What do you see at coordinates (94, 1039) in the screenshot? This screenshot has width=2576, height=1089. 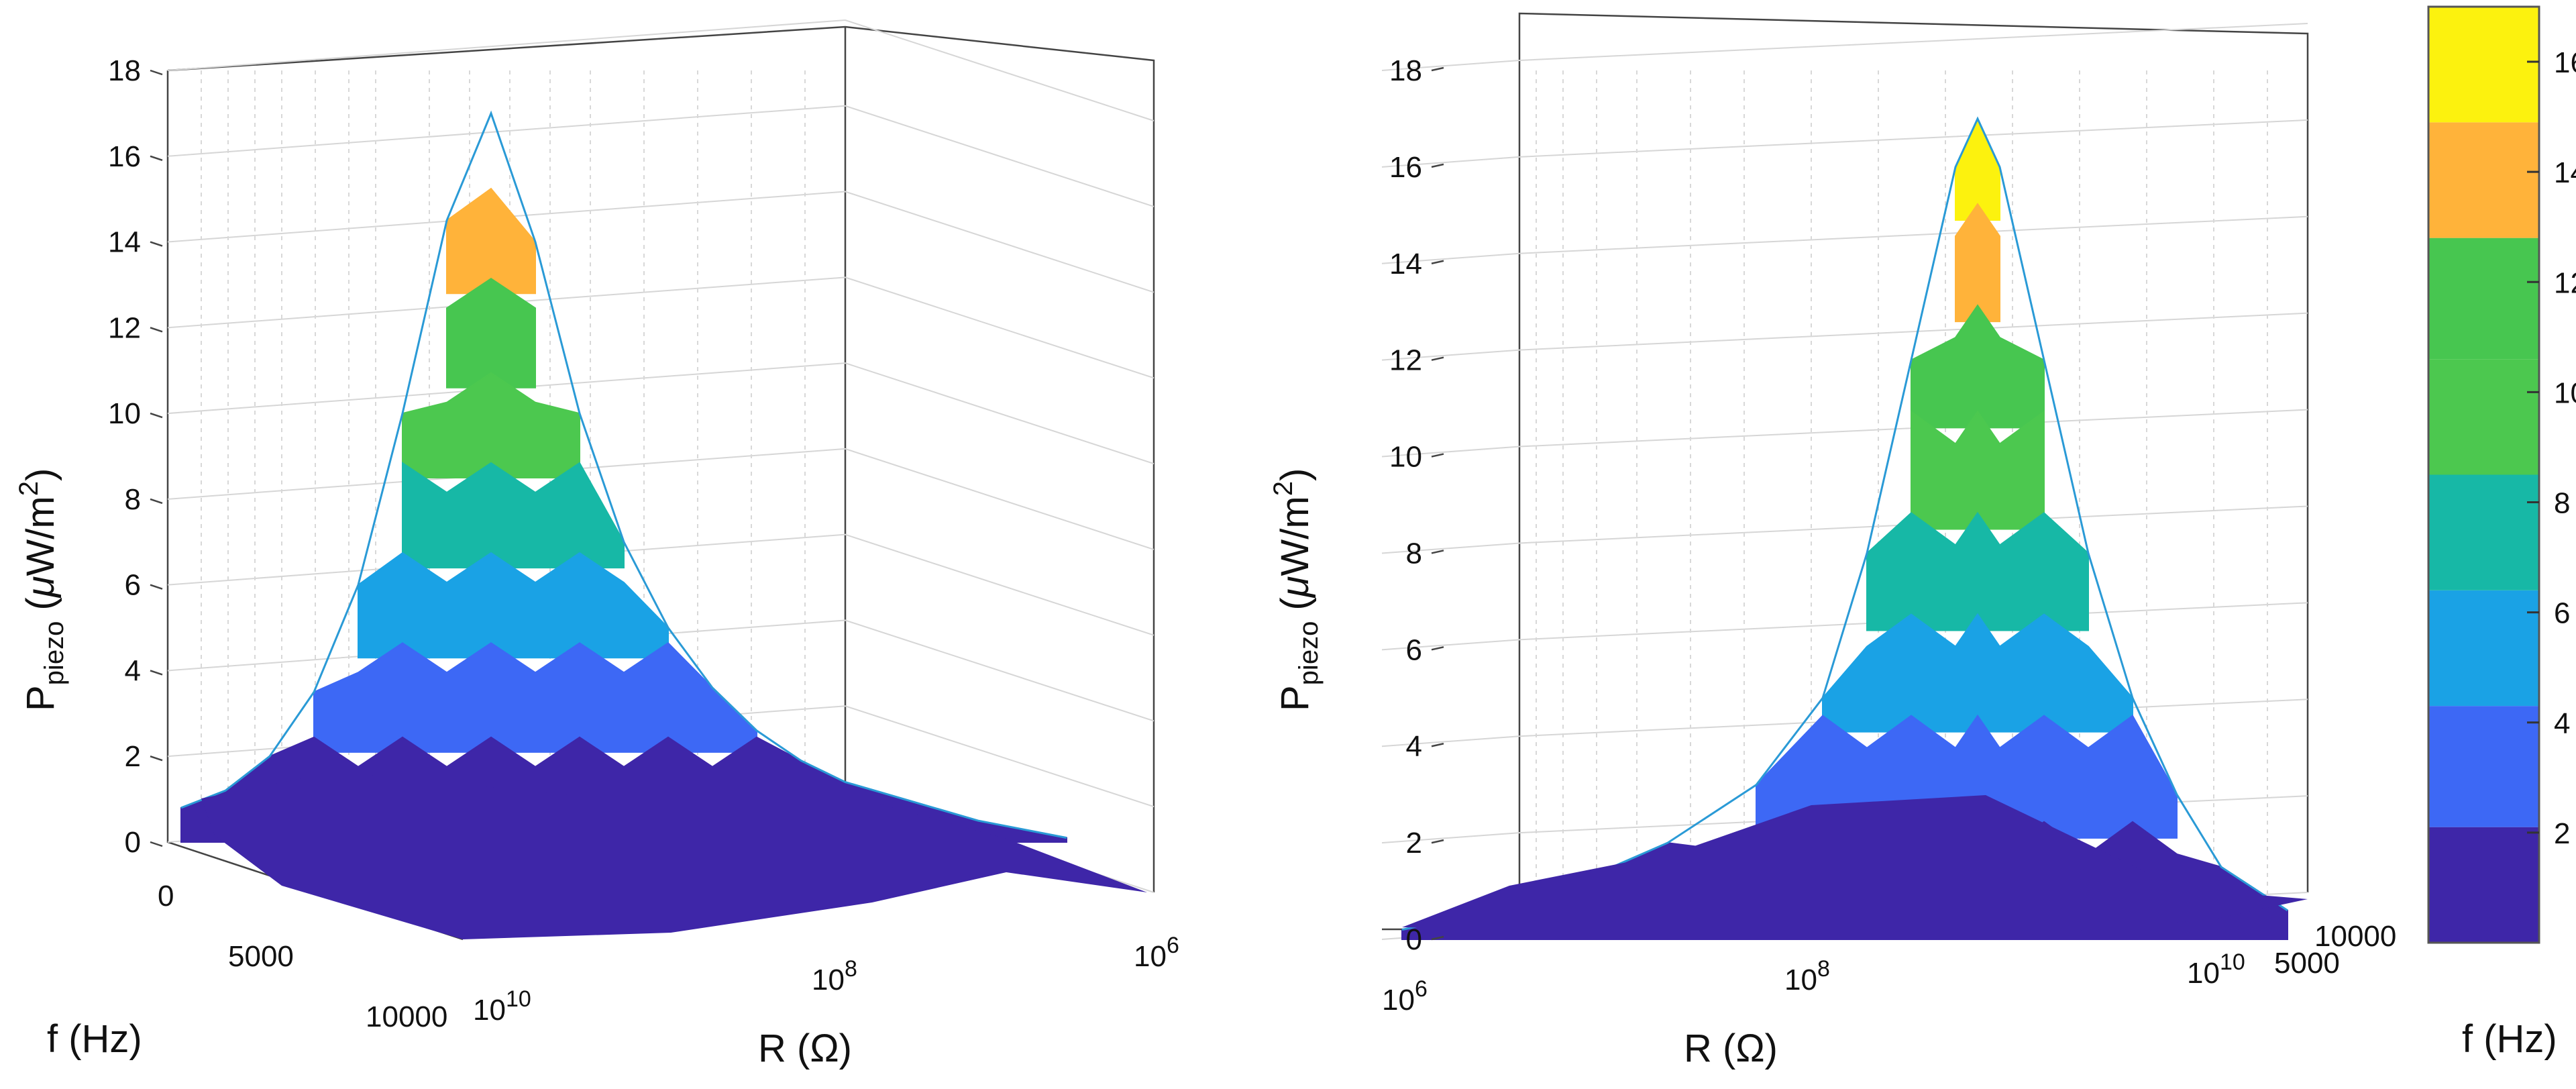 I see `left-f-axis-label: f (Hz)` at bounding box center [94, 1039].